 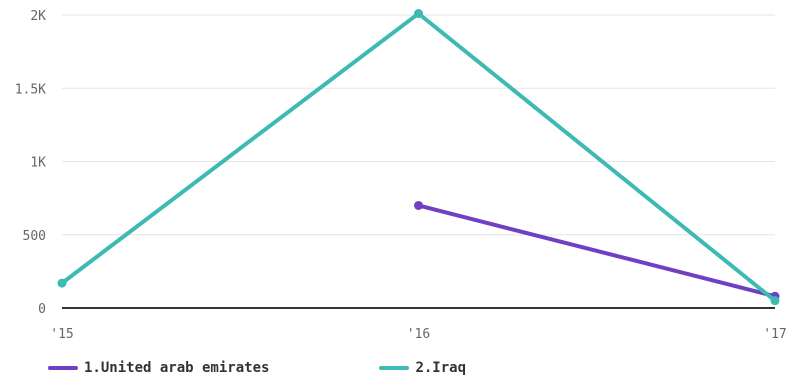 I want to click on y-tick-label: 1K, so click(x=38, y=163).